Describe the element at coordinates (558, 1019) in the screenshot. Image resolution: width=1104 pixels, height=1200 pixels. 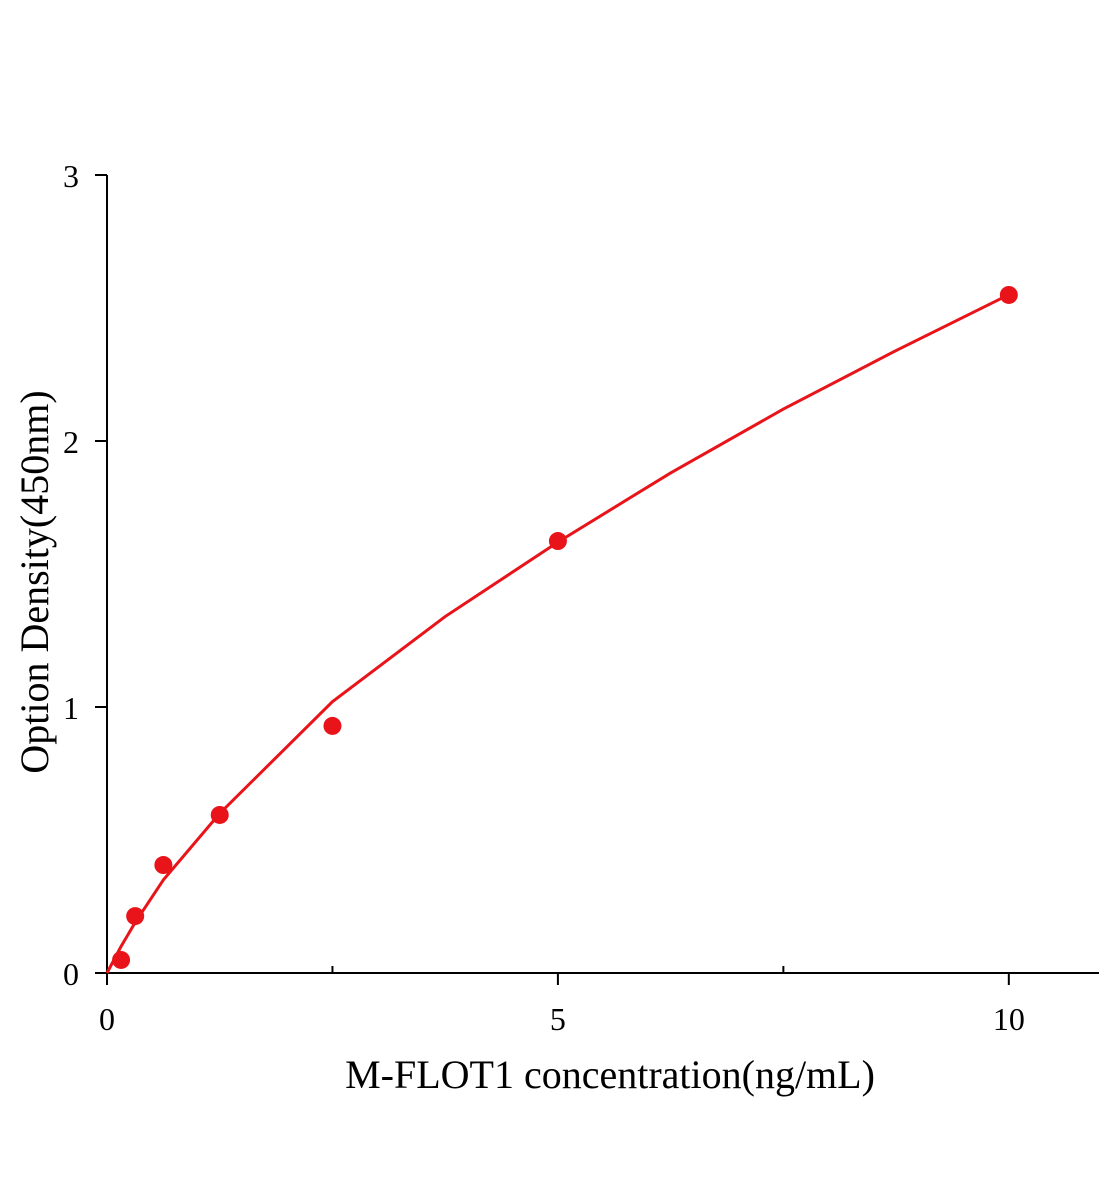
I see `x-tick-label: 5` at that location.